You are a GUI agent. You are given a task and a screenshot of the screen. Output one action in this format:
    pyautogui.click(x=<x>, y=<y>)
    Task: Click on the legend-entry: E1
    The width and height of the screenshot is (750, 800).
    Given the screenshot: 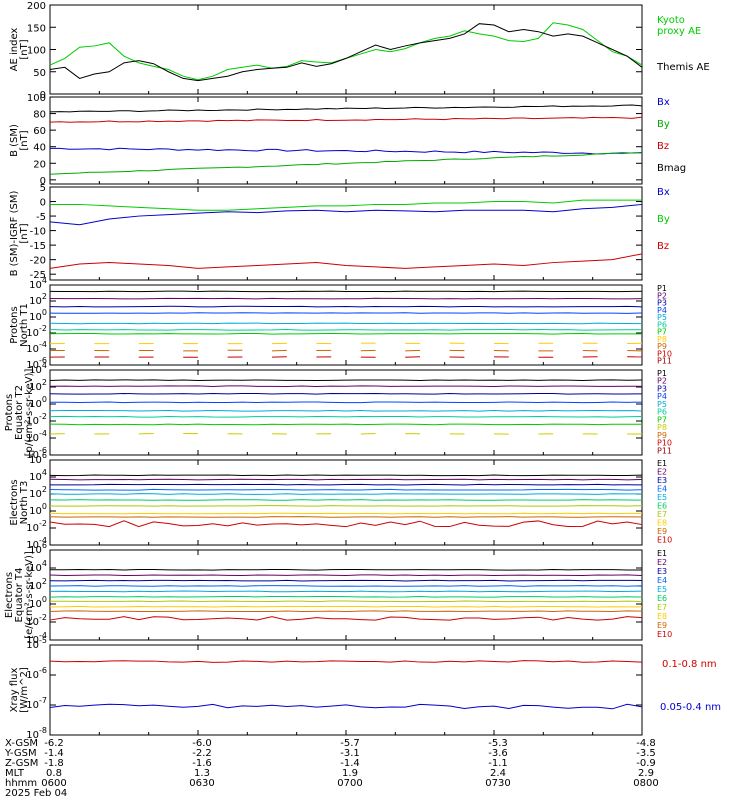 What is the action you would take?
    pyautogui.click(x=662, y=463)
    